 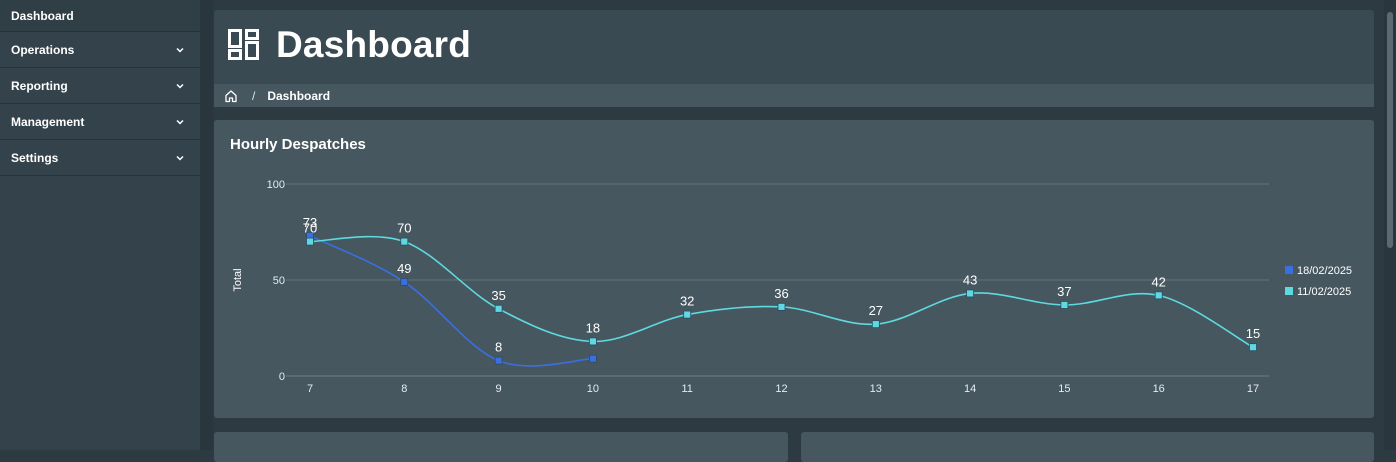 I want to click on sidebar-item-label: Settings, so click(x=35, y=157).